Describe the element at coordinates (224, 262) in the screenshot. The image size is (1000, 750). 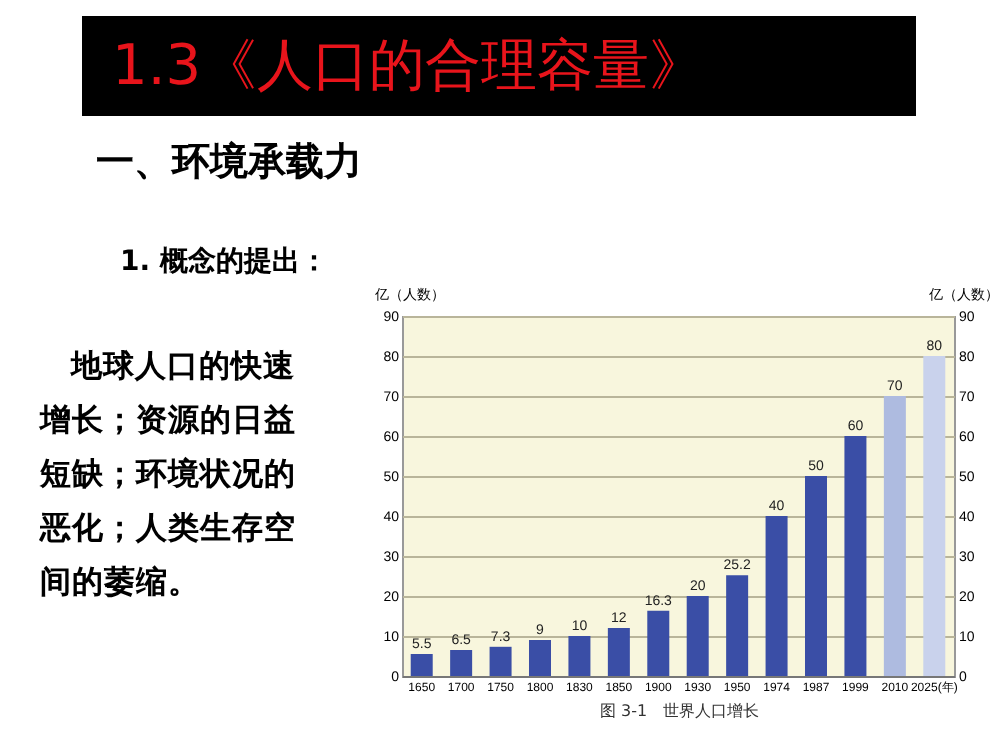
I see `text: 1. 概念的提出：` at that location.